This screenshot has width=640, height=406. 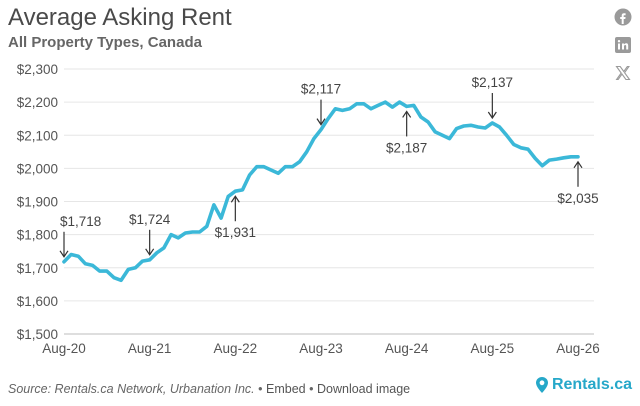 I want to click on data-annotation: $2,117, so click(x=321, y=104).